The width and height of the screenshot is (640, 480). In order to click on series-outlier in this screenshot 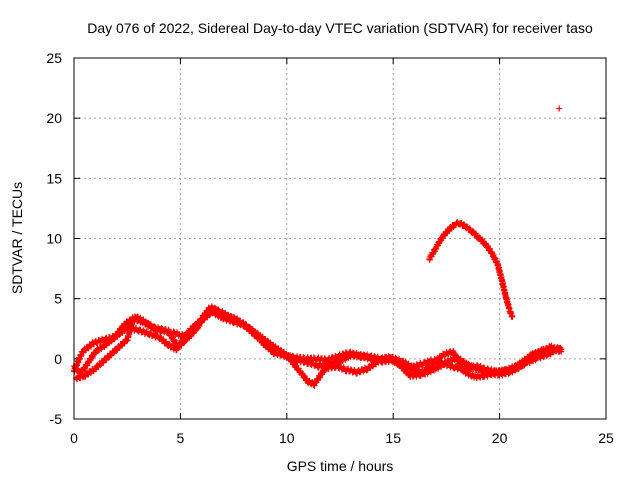, I will do `click(559, 108)`.